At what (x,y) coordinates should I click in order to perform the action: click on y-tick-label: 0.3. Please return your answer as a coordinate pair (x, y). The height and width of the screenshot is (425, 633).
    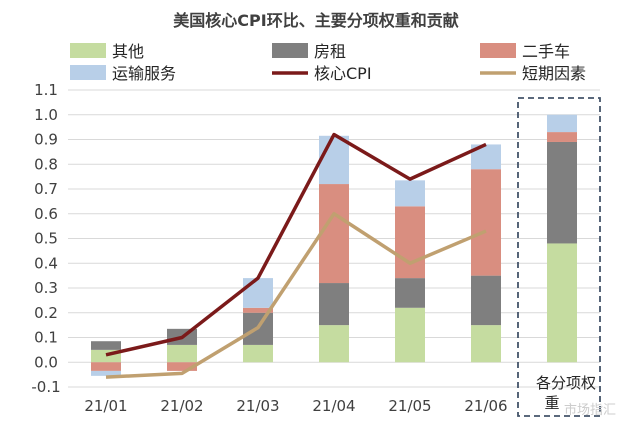
    Looking at the image, I should click on (46, 288).